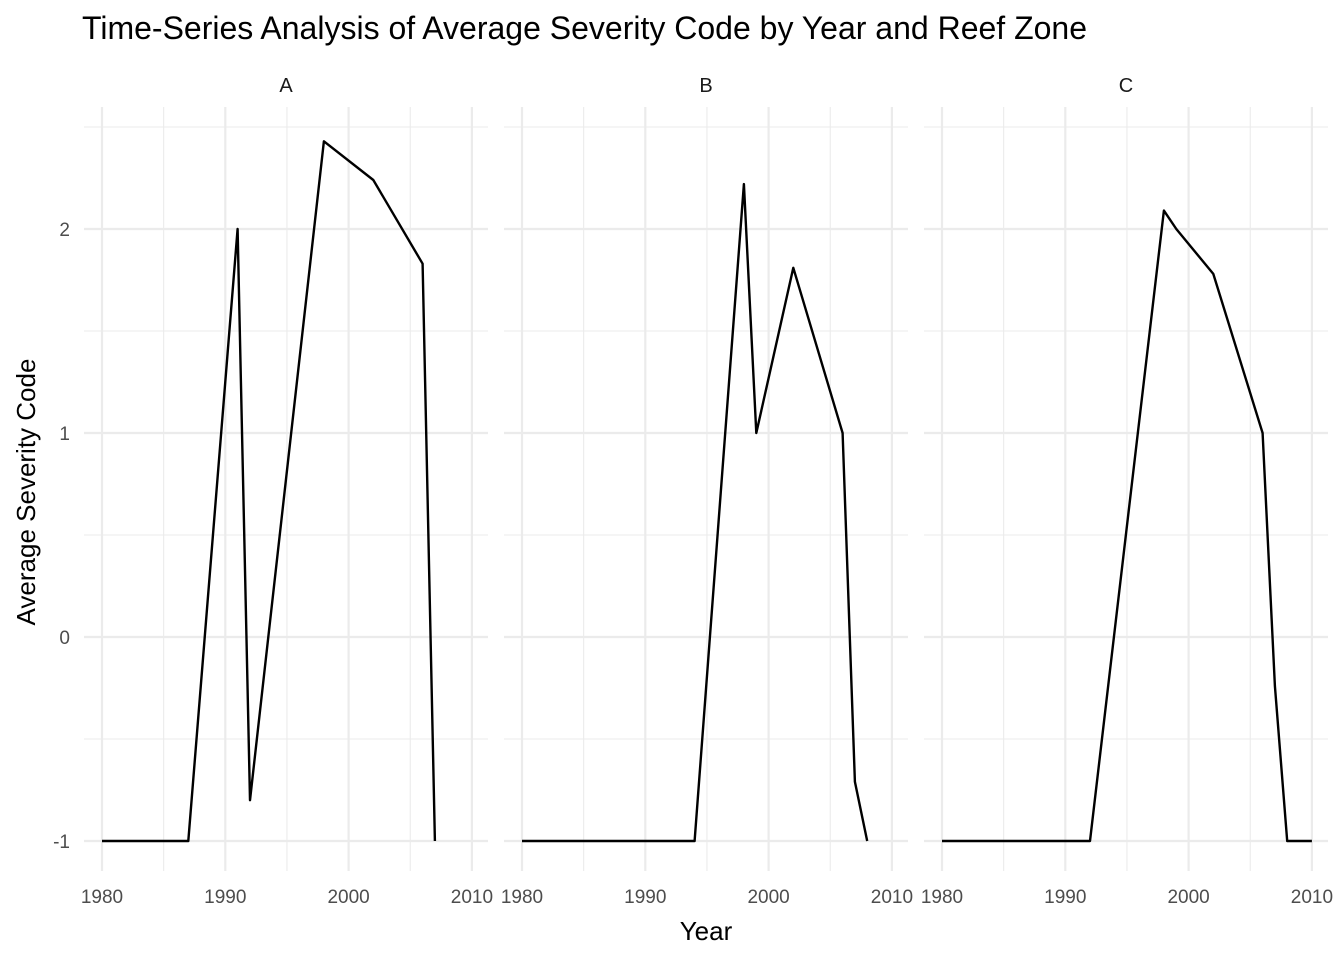 Image resolution: width=1344 pixels, height=960 pixels. What do you see at coordinates (1126, 86) in the screenshot?
I see `facet-strip-label: C` at bounding box center [1126, 86].